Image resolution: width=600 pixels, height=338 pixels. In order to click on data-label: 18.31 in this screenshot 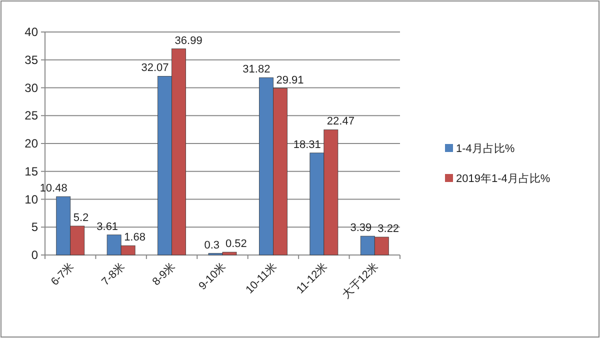, I will do `click(307, 144)`.